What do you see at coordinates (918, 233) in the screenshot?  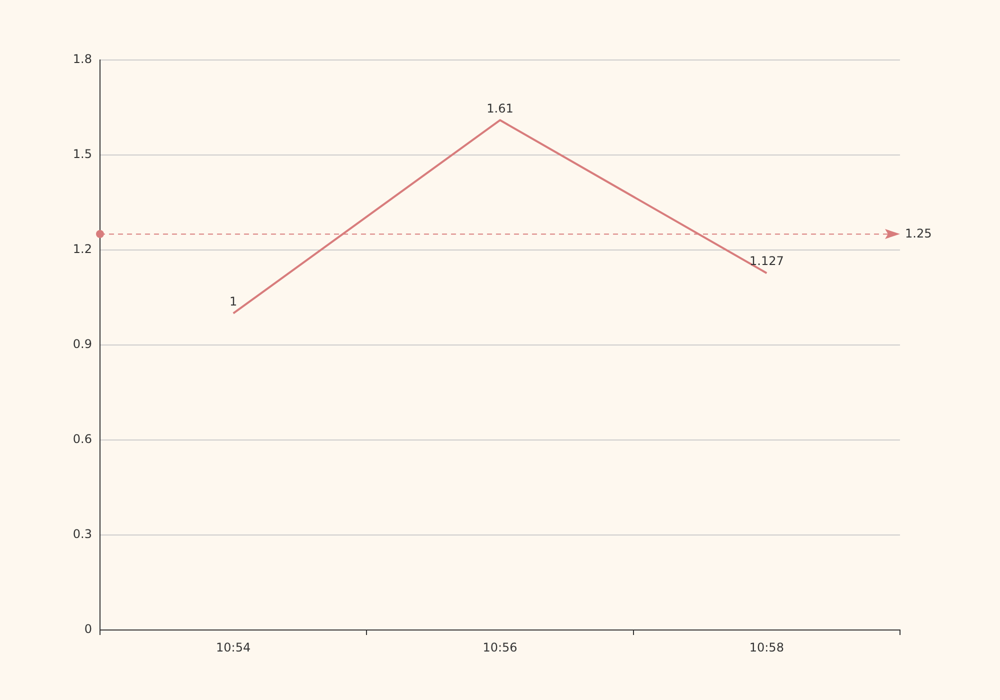 I see `ref-line-label: 1.25` at bounding box center [918, 233].